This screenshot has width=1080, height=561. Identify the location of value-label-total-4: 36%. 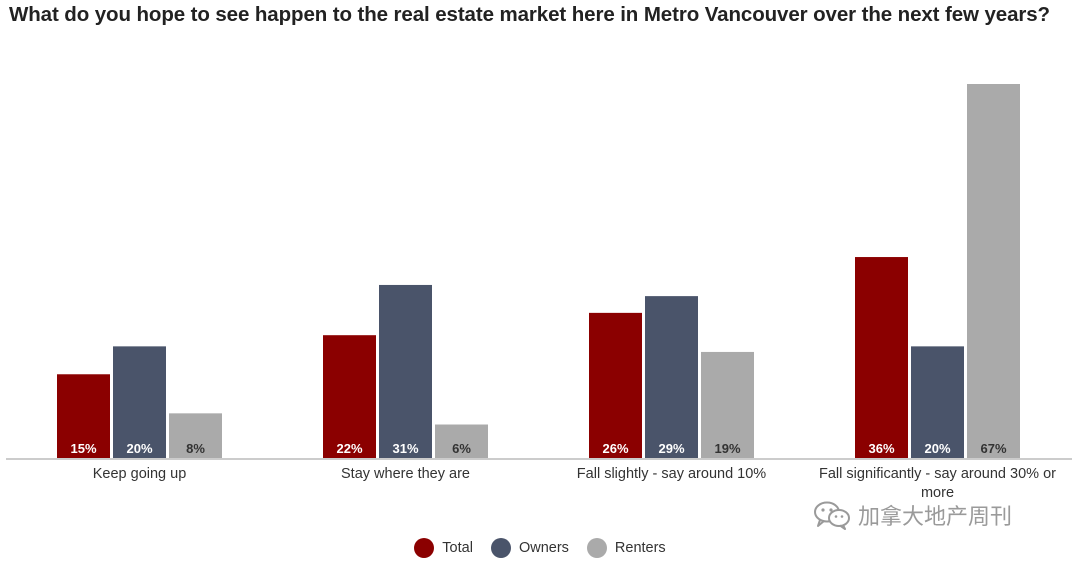
(881, 448).